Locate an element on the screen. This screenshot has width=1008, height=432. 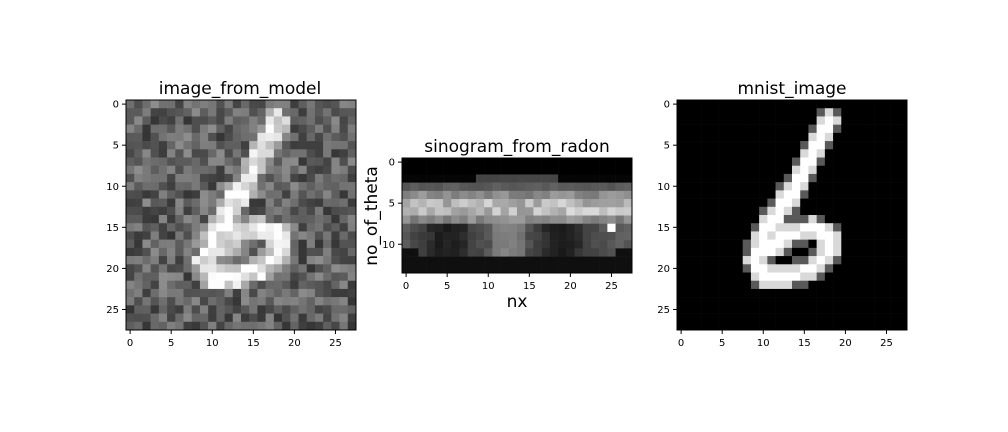
x-tick-label: 5 is located at coordinates (722, 343).